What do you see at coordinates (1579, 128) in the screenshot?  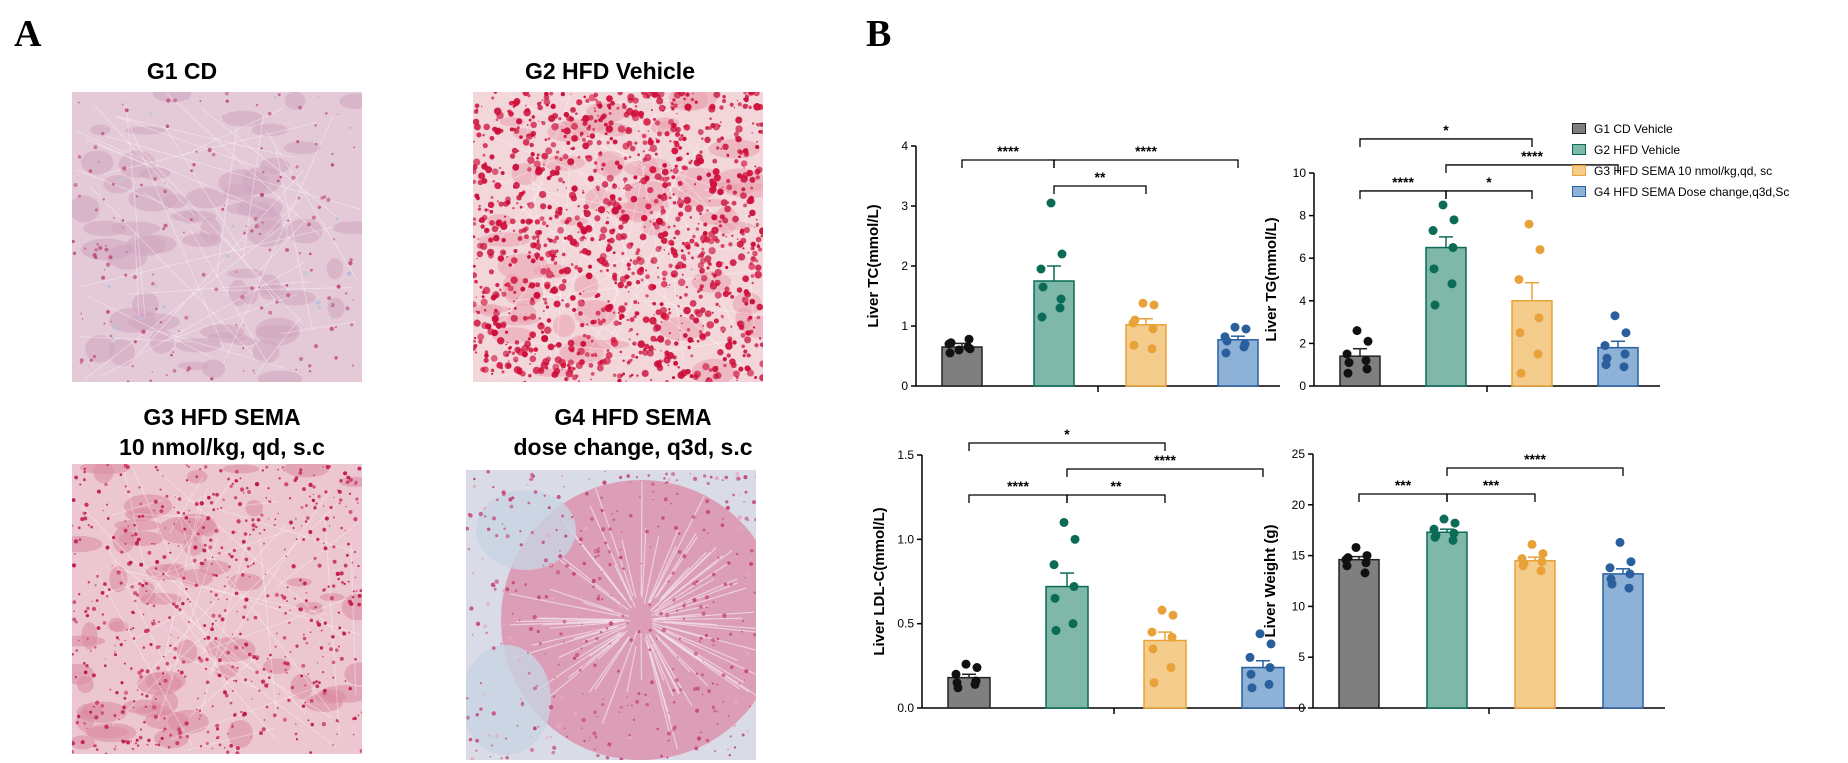 I see `legend-swatch-g1` at bounding box center [1579, 128].